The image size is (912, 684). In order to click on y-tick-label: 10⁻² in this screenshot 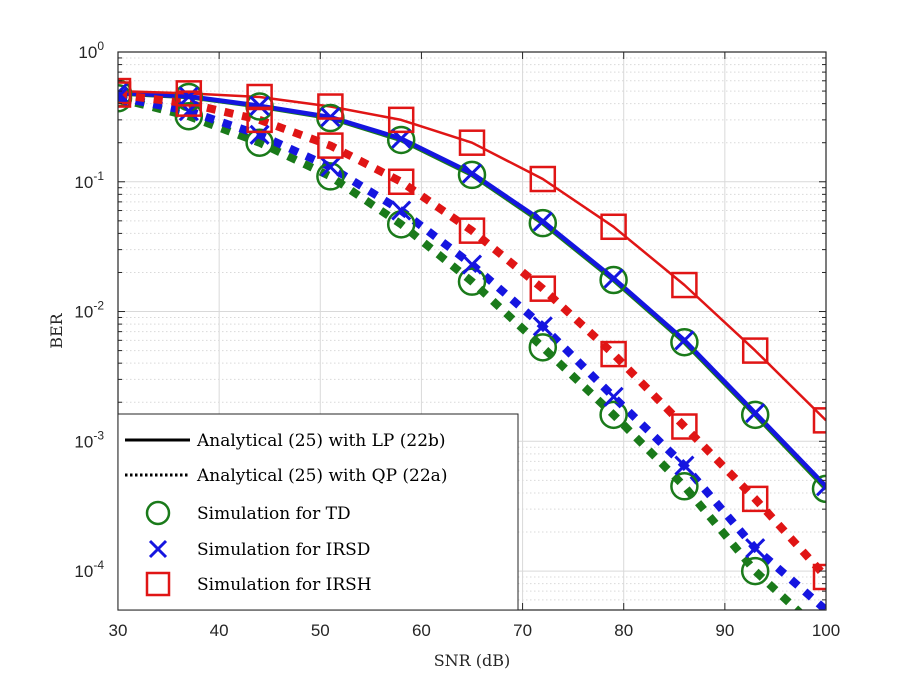, I will do `click(89, 310)`.